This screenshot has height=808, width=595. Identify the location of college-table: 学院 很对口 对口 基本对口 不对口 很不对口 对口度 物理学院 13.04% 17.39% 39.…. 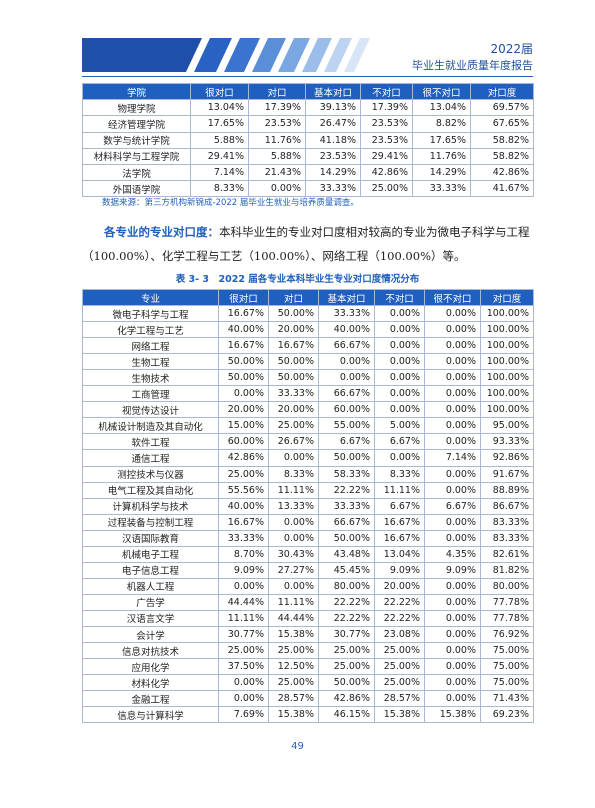
(308, 140).